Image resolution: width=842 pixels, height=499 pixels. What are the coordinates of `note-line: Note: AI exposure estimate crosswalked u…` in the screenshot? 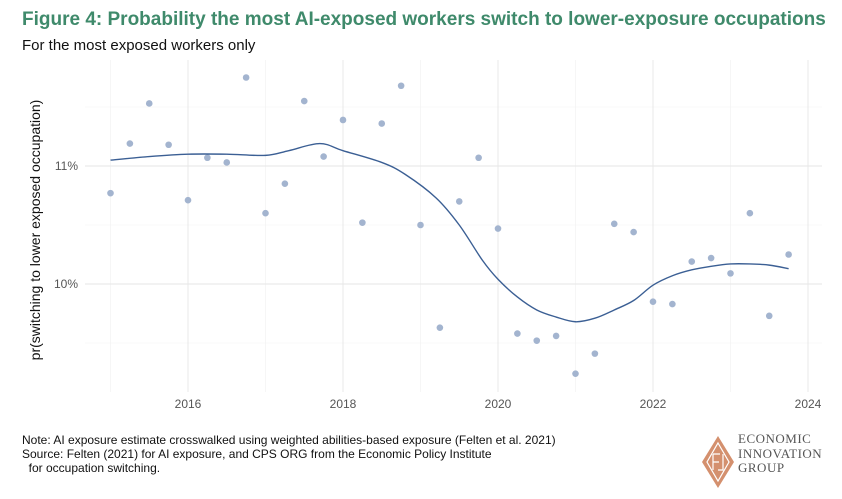 It's located at (289, 440).